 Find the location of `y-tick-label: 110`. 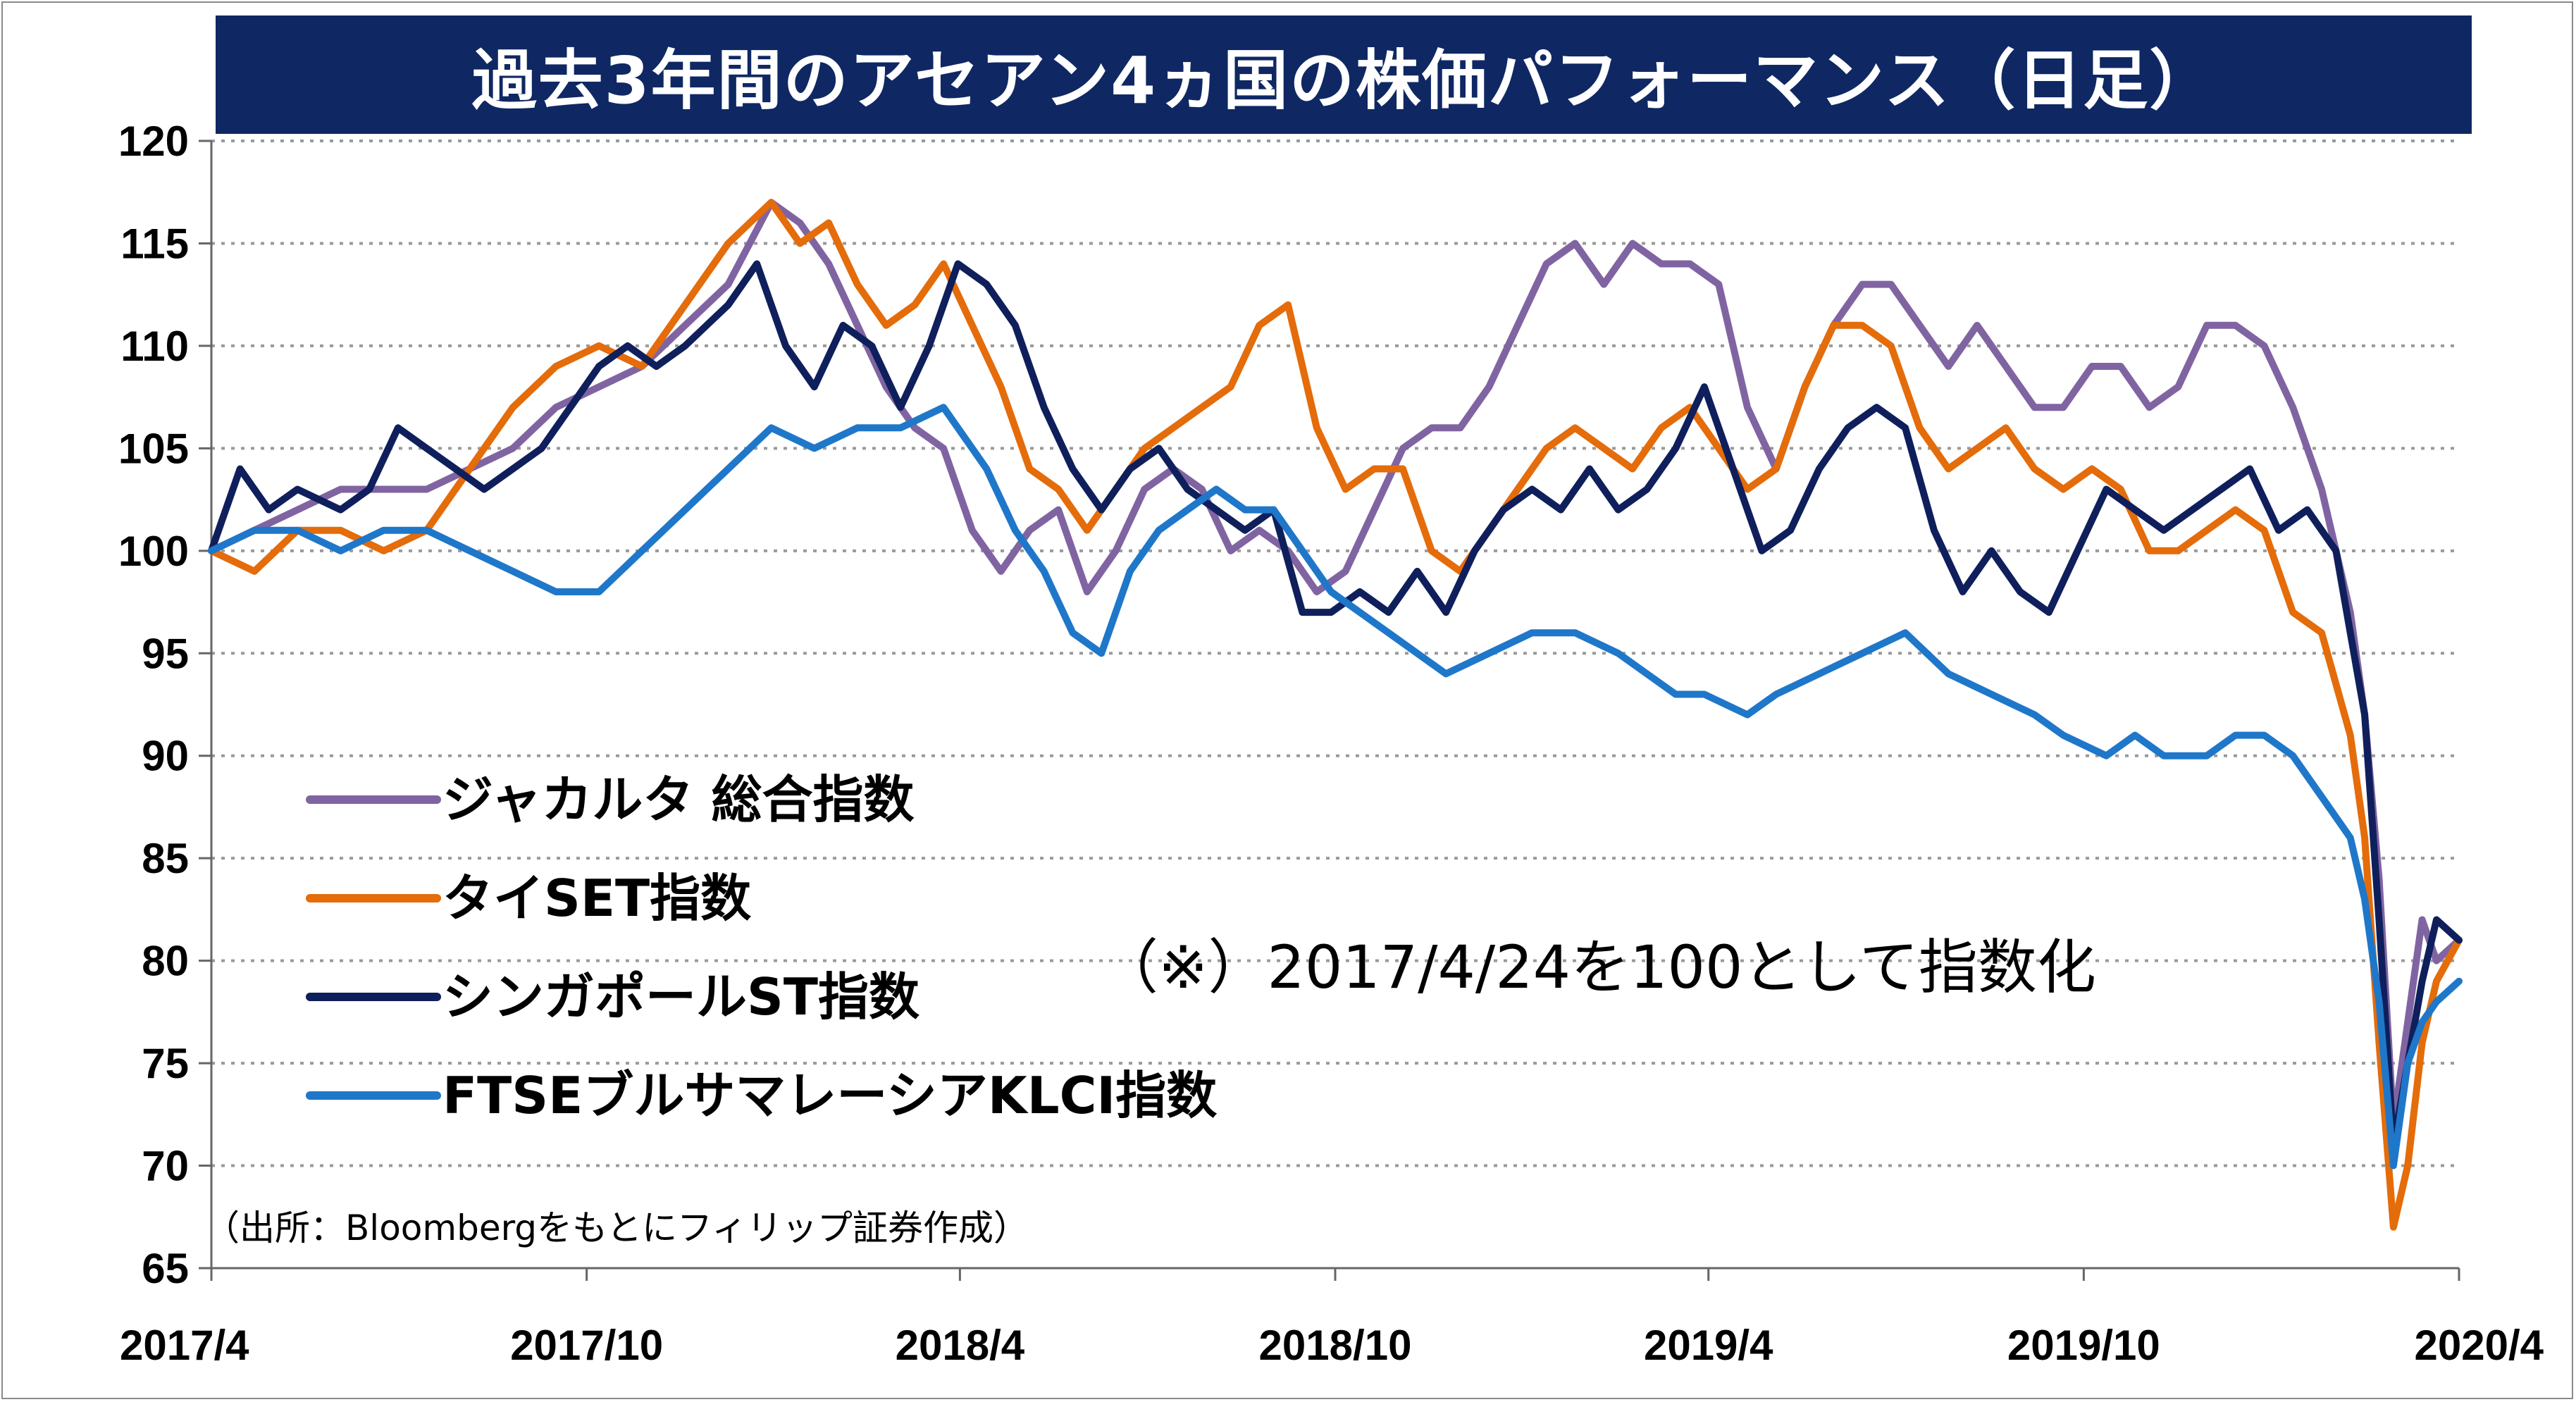

y-tick-label: 110 is located at coordinates (154, 346).